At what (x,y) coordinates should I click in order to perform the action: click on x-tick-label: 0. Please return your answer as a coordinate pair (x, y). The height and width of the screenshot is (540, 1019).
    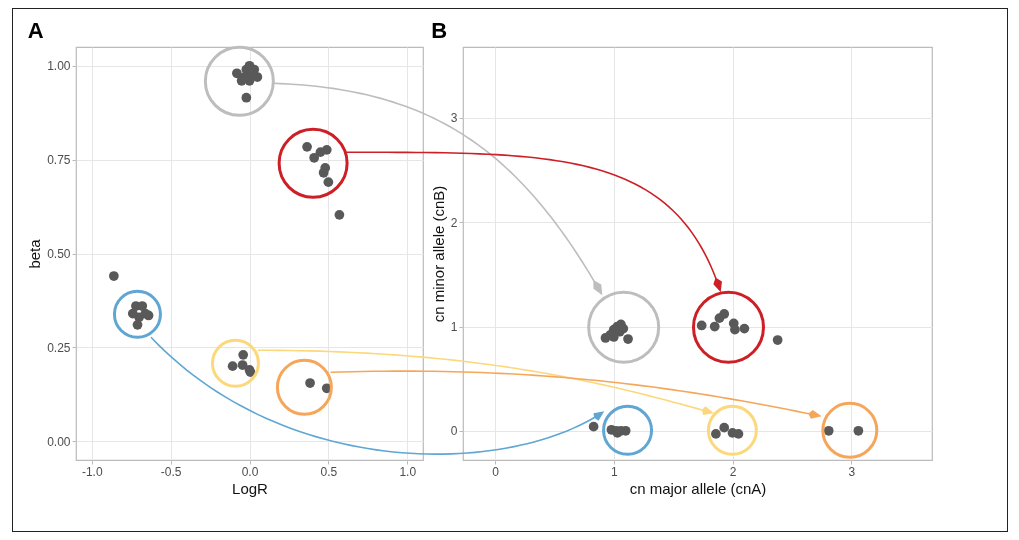
    Looking at the image, I should click on (496, 471).